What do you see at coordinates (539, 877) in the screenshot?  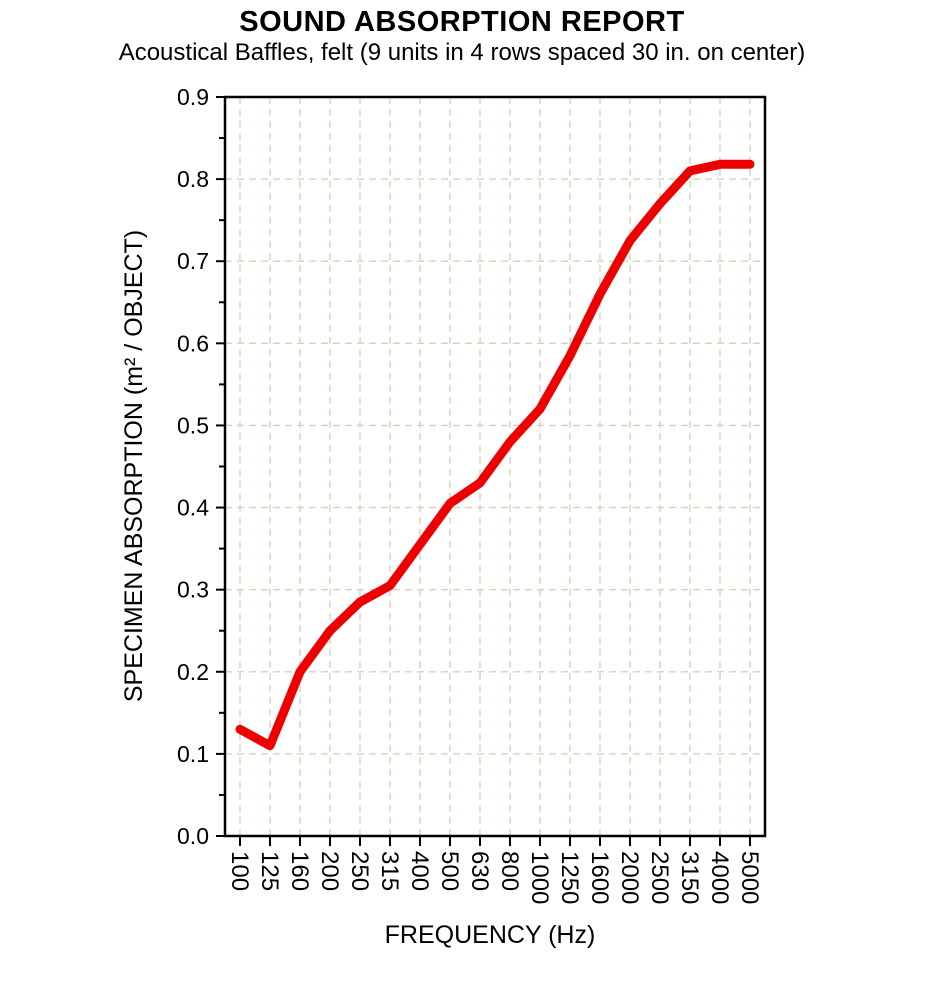 I see `x-tick-label: 1000` at bounding box center [539, 877].